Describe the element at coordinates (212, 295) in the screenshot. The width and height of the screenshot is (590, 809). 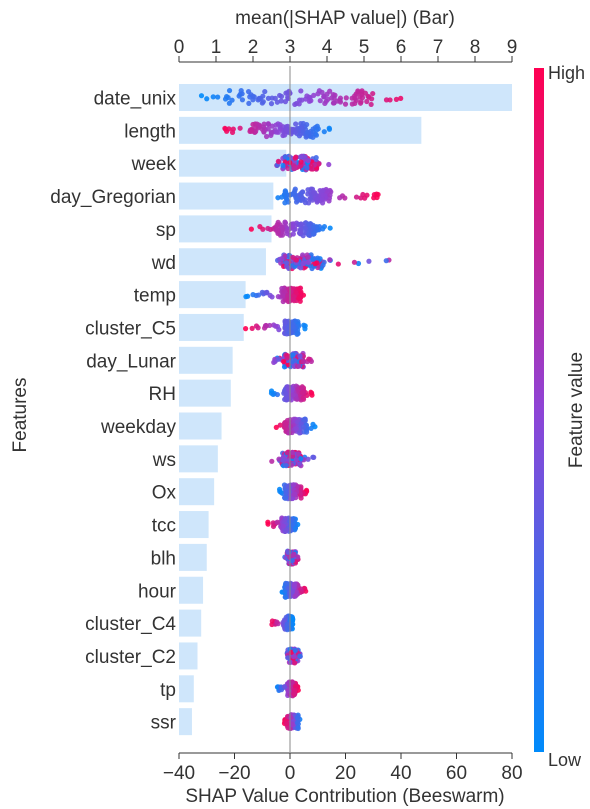
I see `bar-temp` at that location.